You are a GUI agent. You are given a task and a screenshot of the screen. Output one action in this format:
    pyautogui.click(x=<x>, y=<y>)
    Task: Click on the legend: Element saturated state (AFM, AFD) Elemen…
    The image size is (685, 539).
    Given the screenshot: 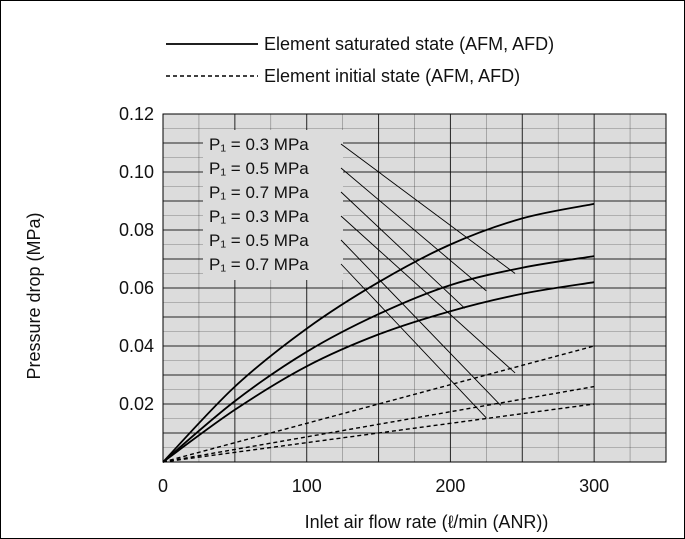 What is the action you would take?
    pyautogui.click(x=360, y=60)
    